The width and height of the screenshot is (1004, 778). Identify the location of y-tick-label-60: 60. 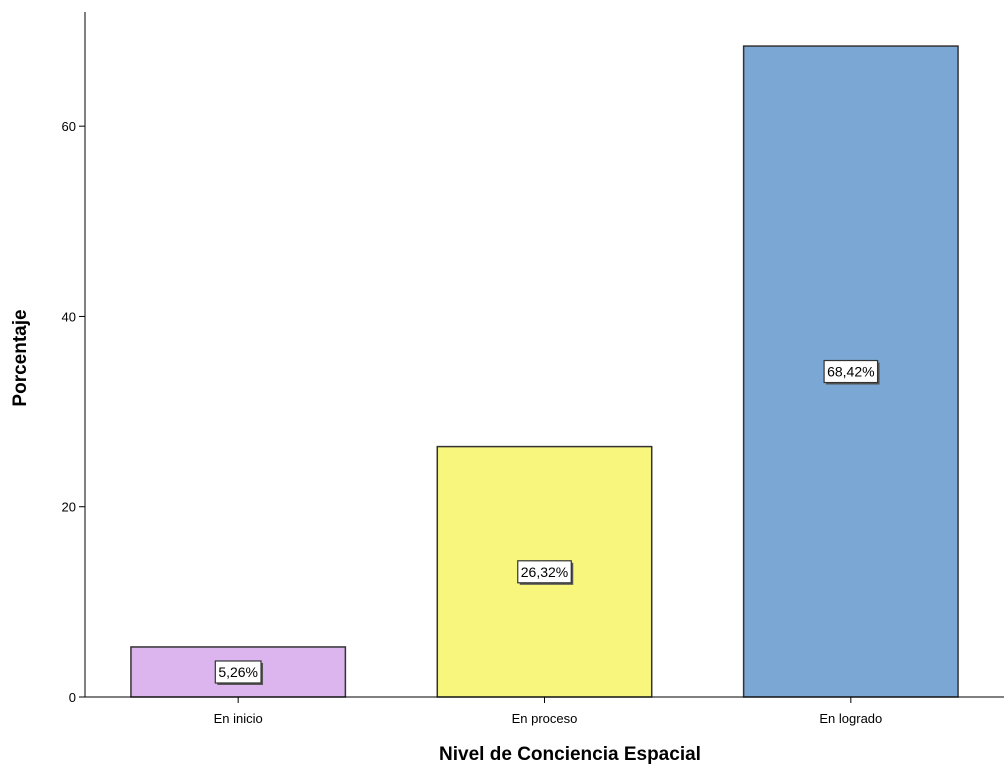
(69, 126).